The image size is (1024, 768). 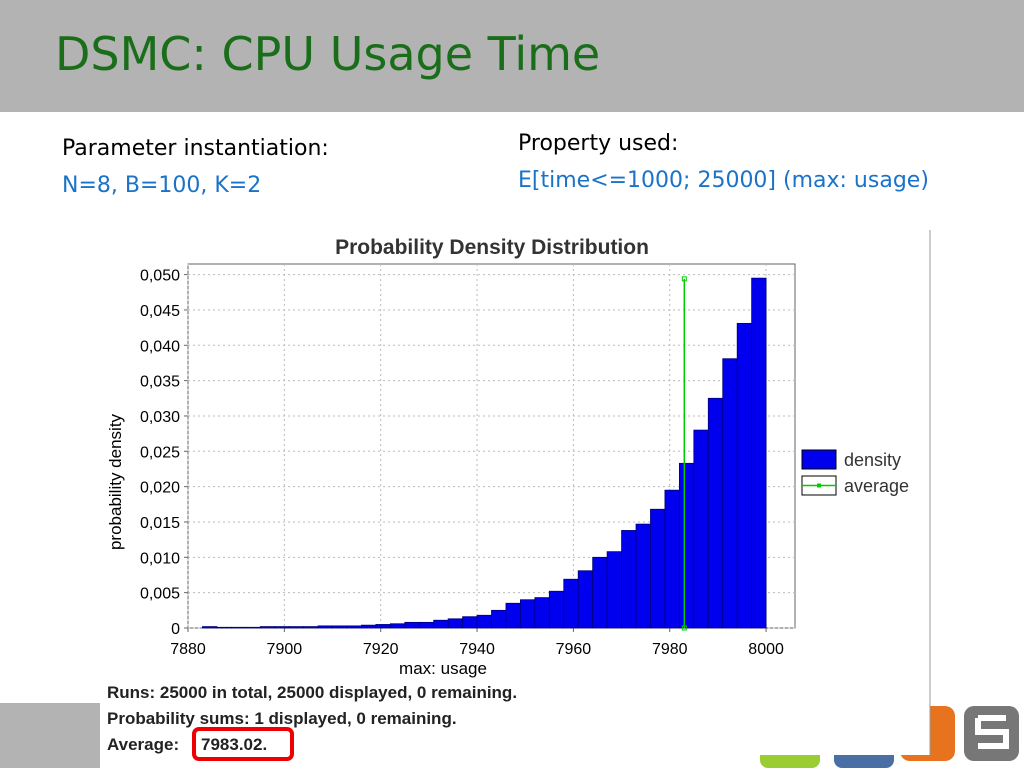 What do you see at coordinates (285, 649) in the screenshot?
I see `x-tick-label: 7900` at bounding box center [285, 649].